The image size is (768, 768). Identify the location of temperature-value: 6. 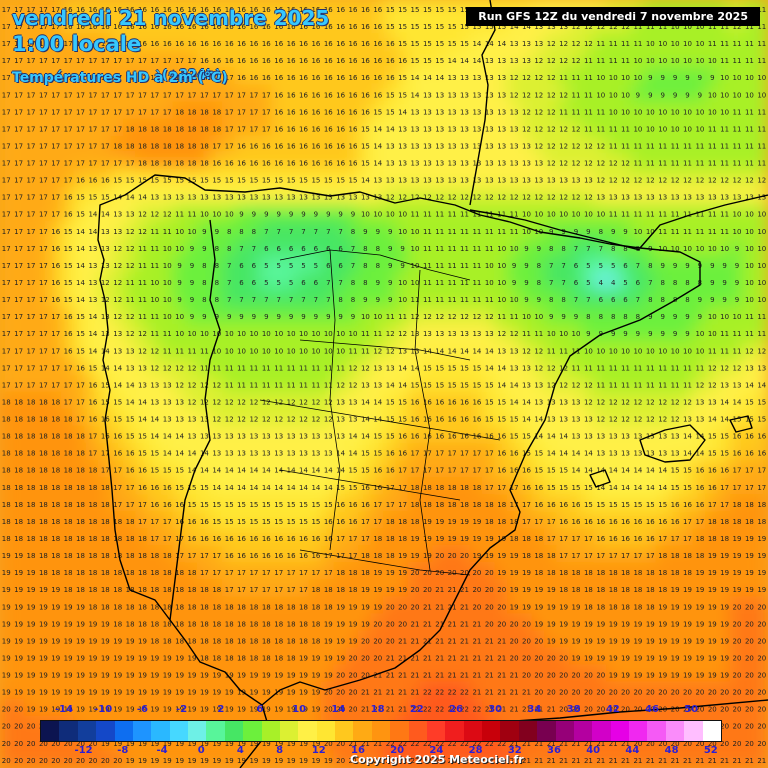
(266, 249).